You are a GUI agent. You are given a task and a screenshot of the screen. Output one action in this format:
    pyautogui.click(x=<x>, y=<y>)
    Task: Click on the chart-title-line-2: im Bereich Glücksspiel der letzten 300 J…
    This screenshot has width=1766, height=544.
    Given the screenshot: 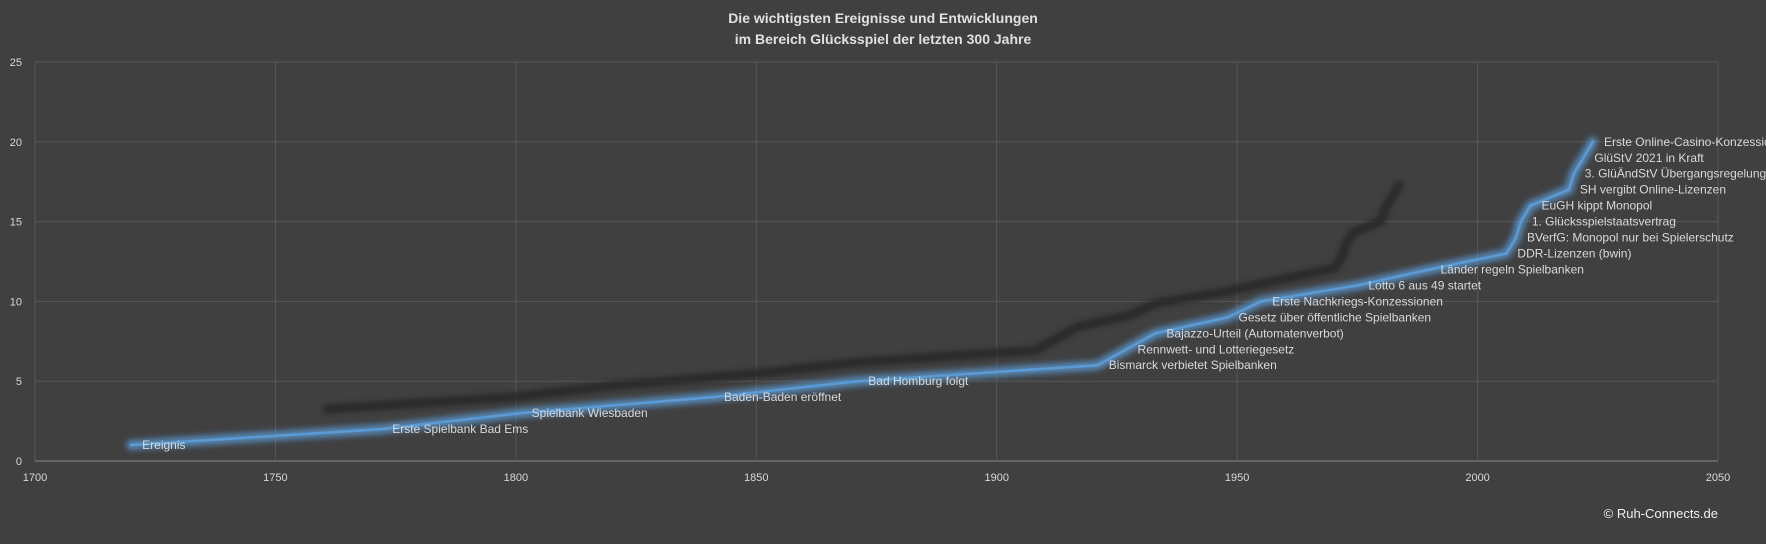 What is the action you would take?
    pyautogui.click(x=883, y=39)
    